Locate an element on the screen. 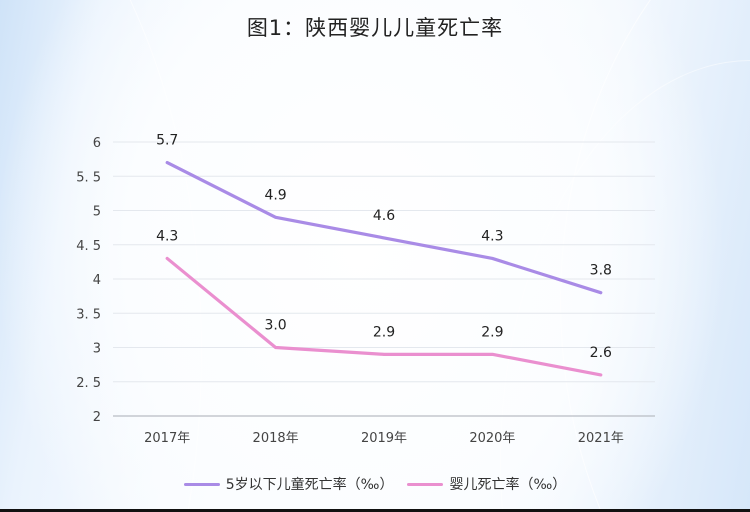 This screenshot has height=512, width=750. y-tick-label: 2. 5 is located at coordinates (88, 383).